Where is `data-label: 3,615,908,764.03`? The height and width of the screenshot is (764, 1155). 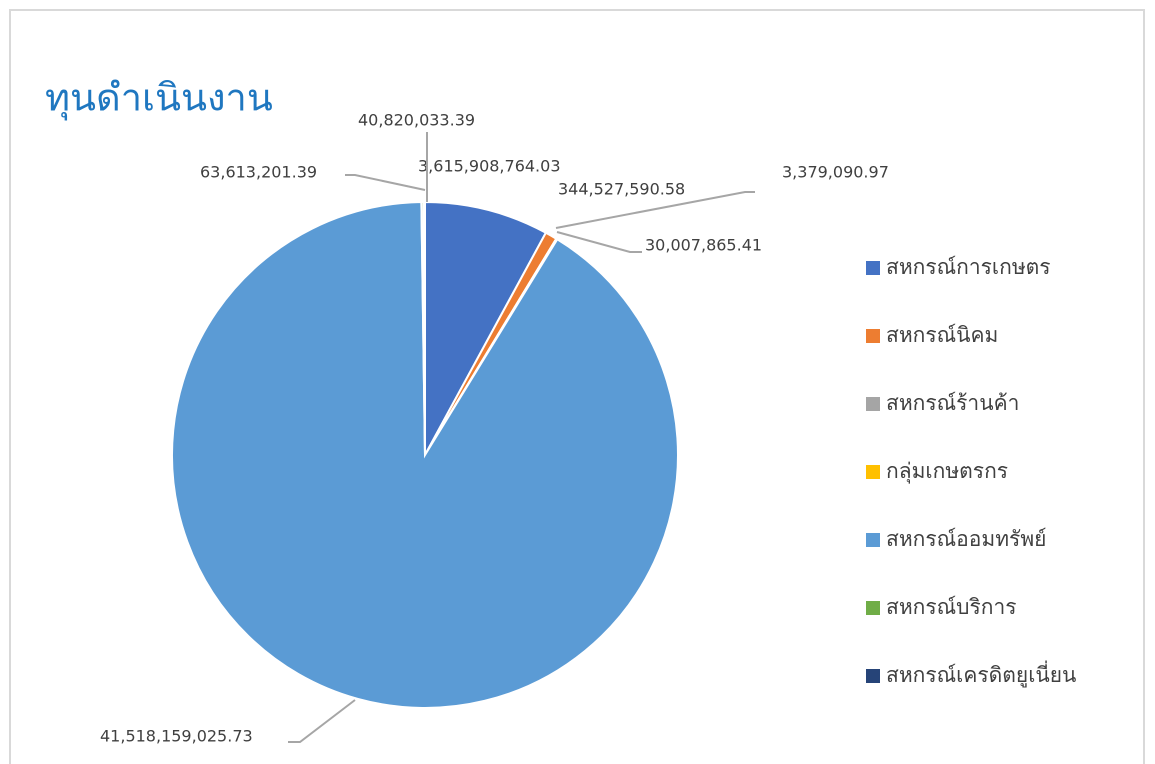 data-label: 3,615,908,764.03 is located at coordinates (489, 166).